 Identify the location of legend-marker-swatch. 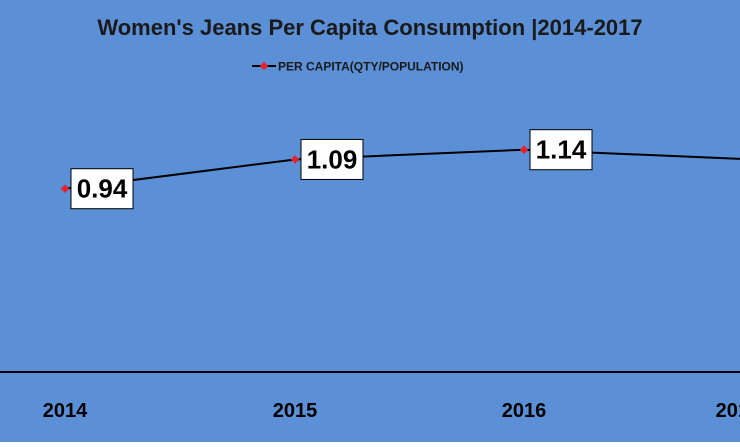
(264, 66).